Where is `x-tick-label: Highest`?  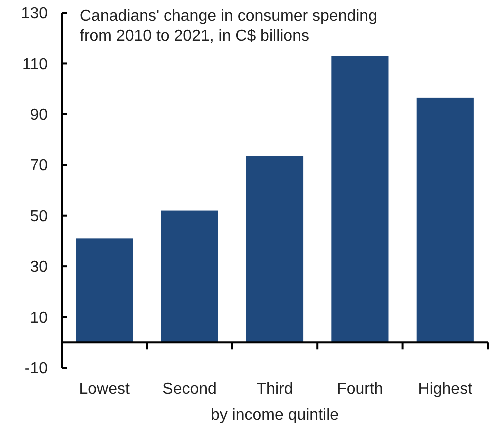
x-tick-label: Highest is located at coordinates (446, 389).